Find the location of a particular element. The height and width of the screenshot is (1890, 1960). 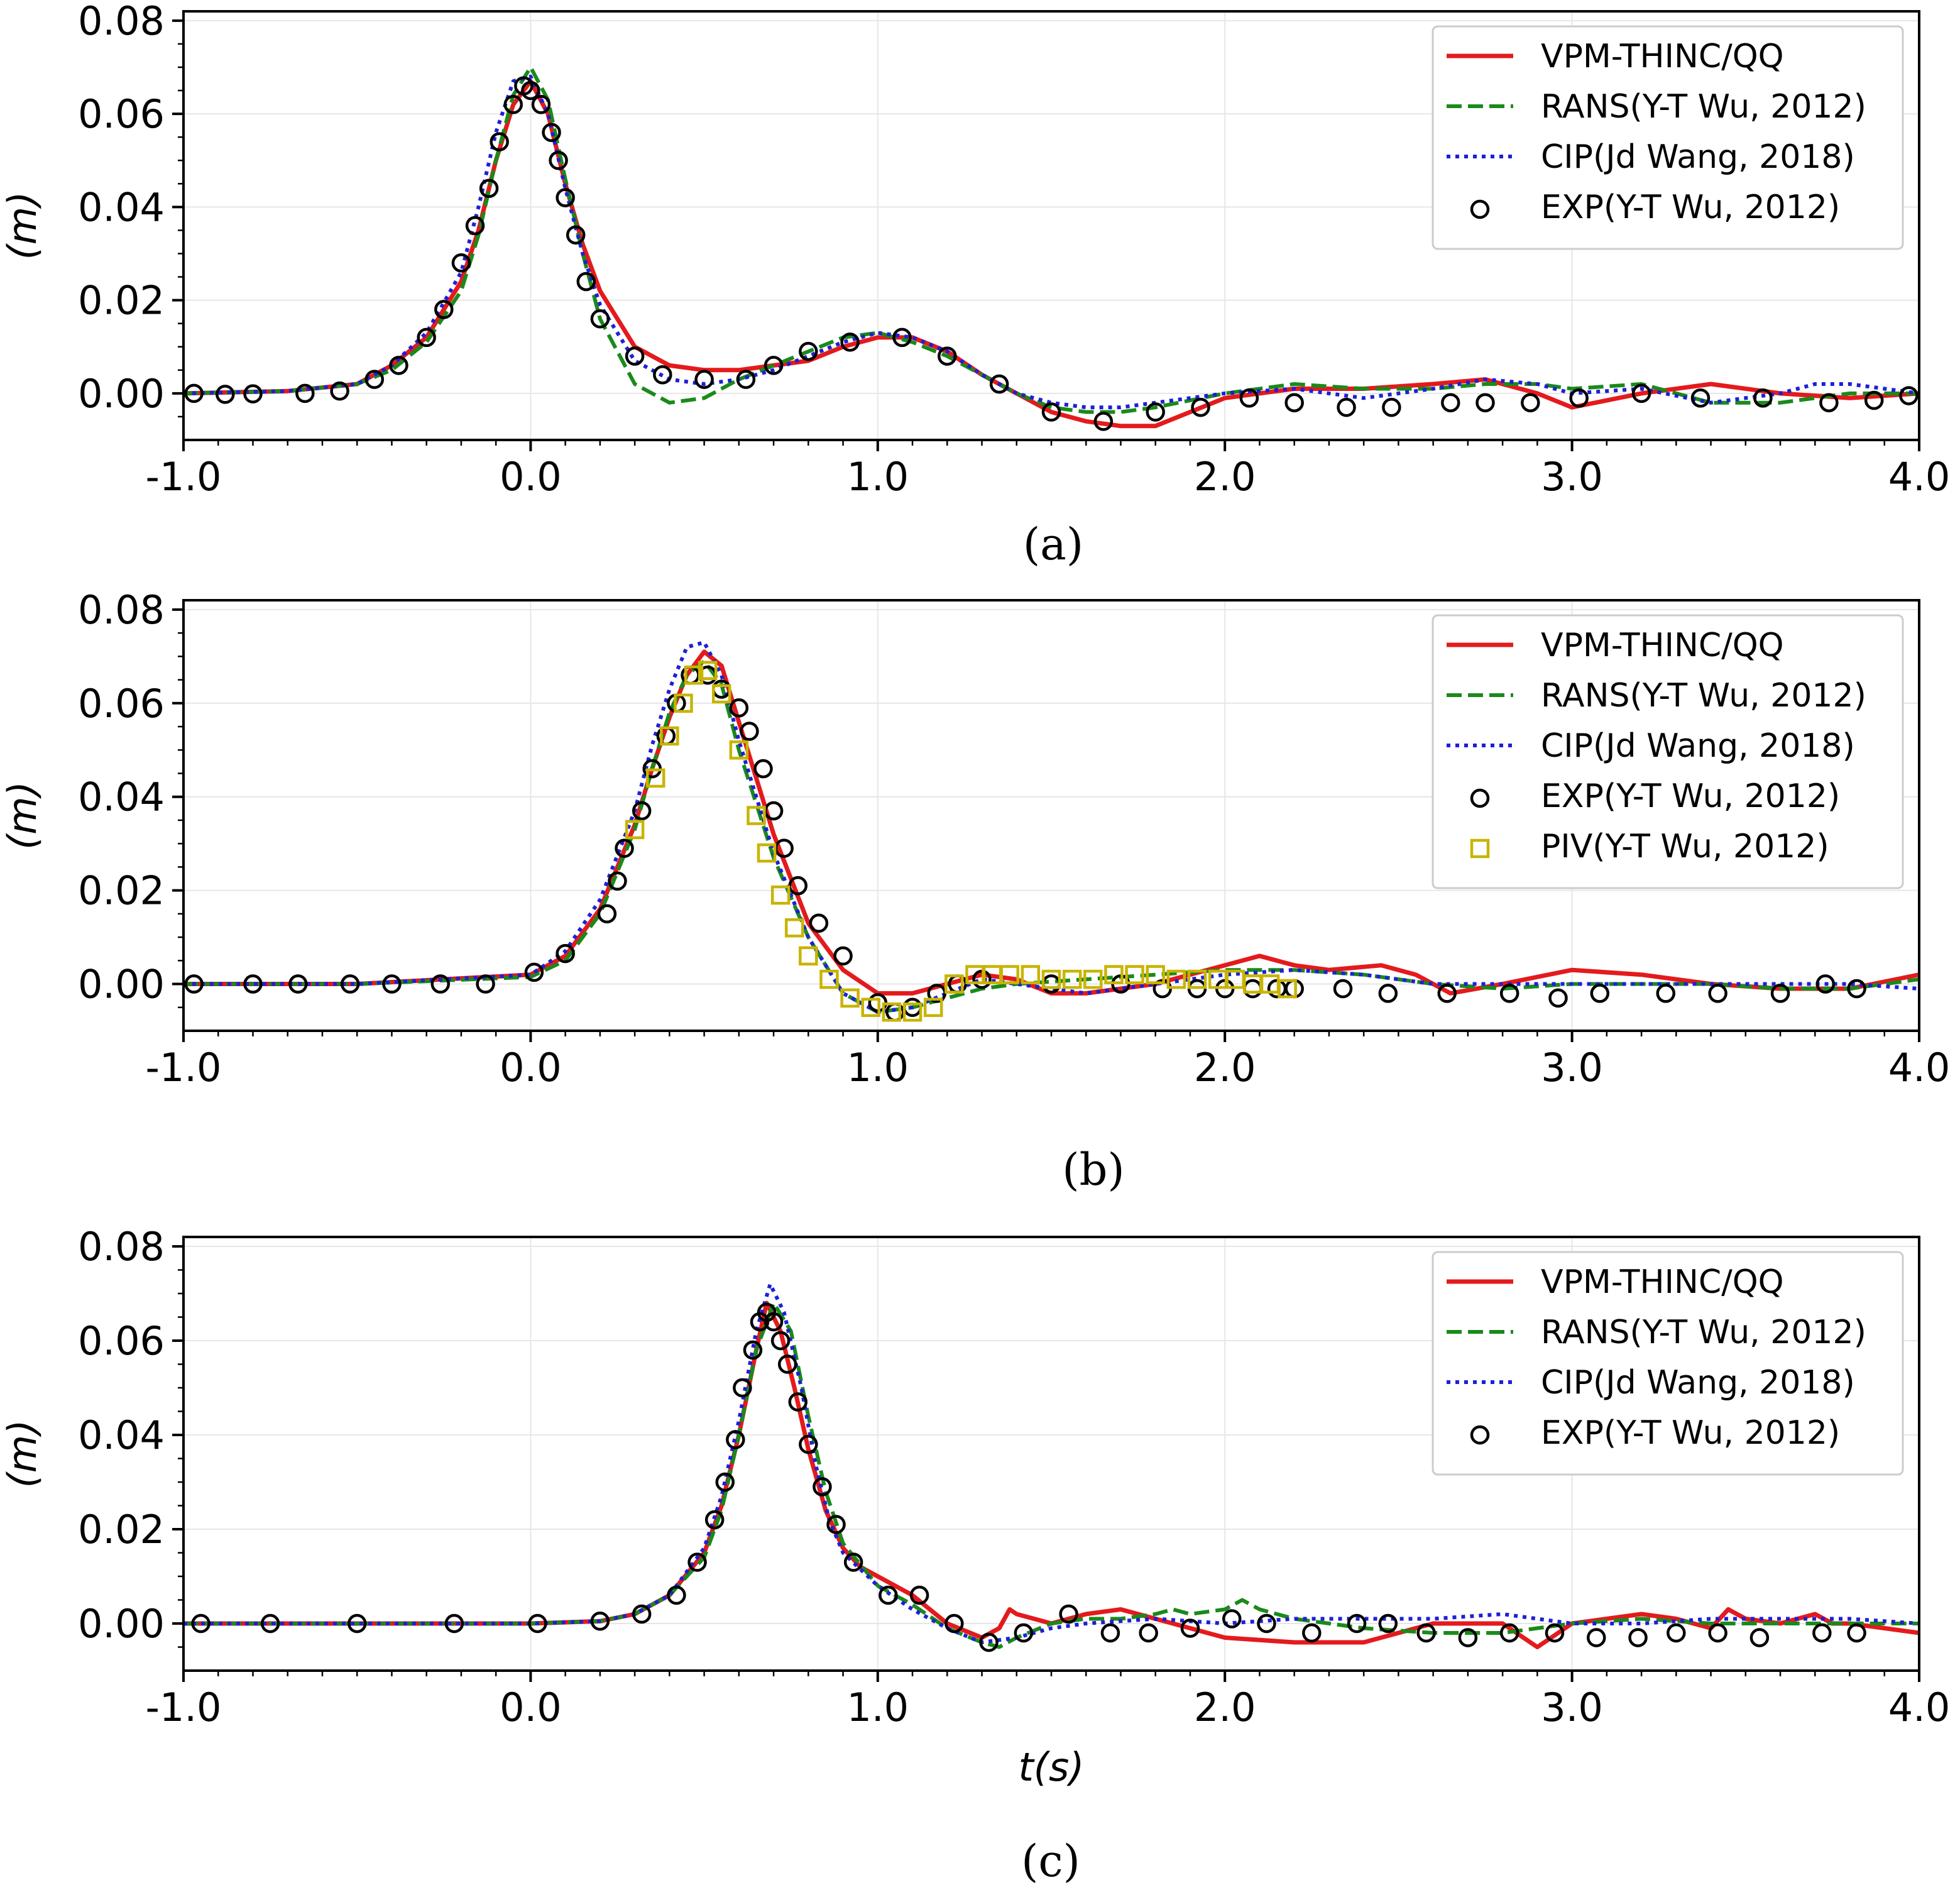

x-tick-label: 0.0 is located at coordinates (531, 1068).